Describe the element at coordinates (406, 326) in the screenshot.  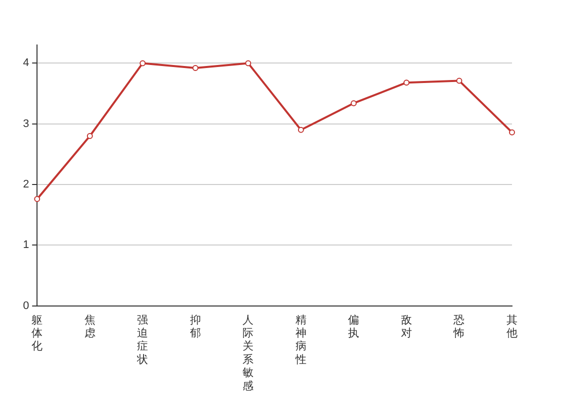
I see `x-tick-label: 敌对` at that location.